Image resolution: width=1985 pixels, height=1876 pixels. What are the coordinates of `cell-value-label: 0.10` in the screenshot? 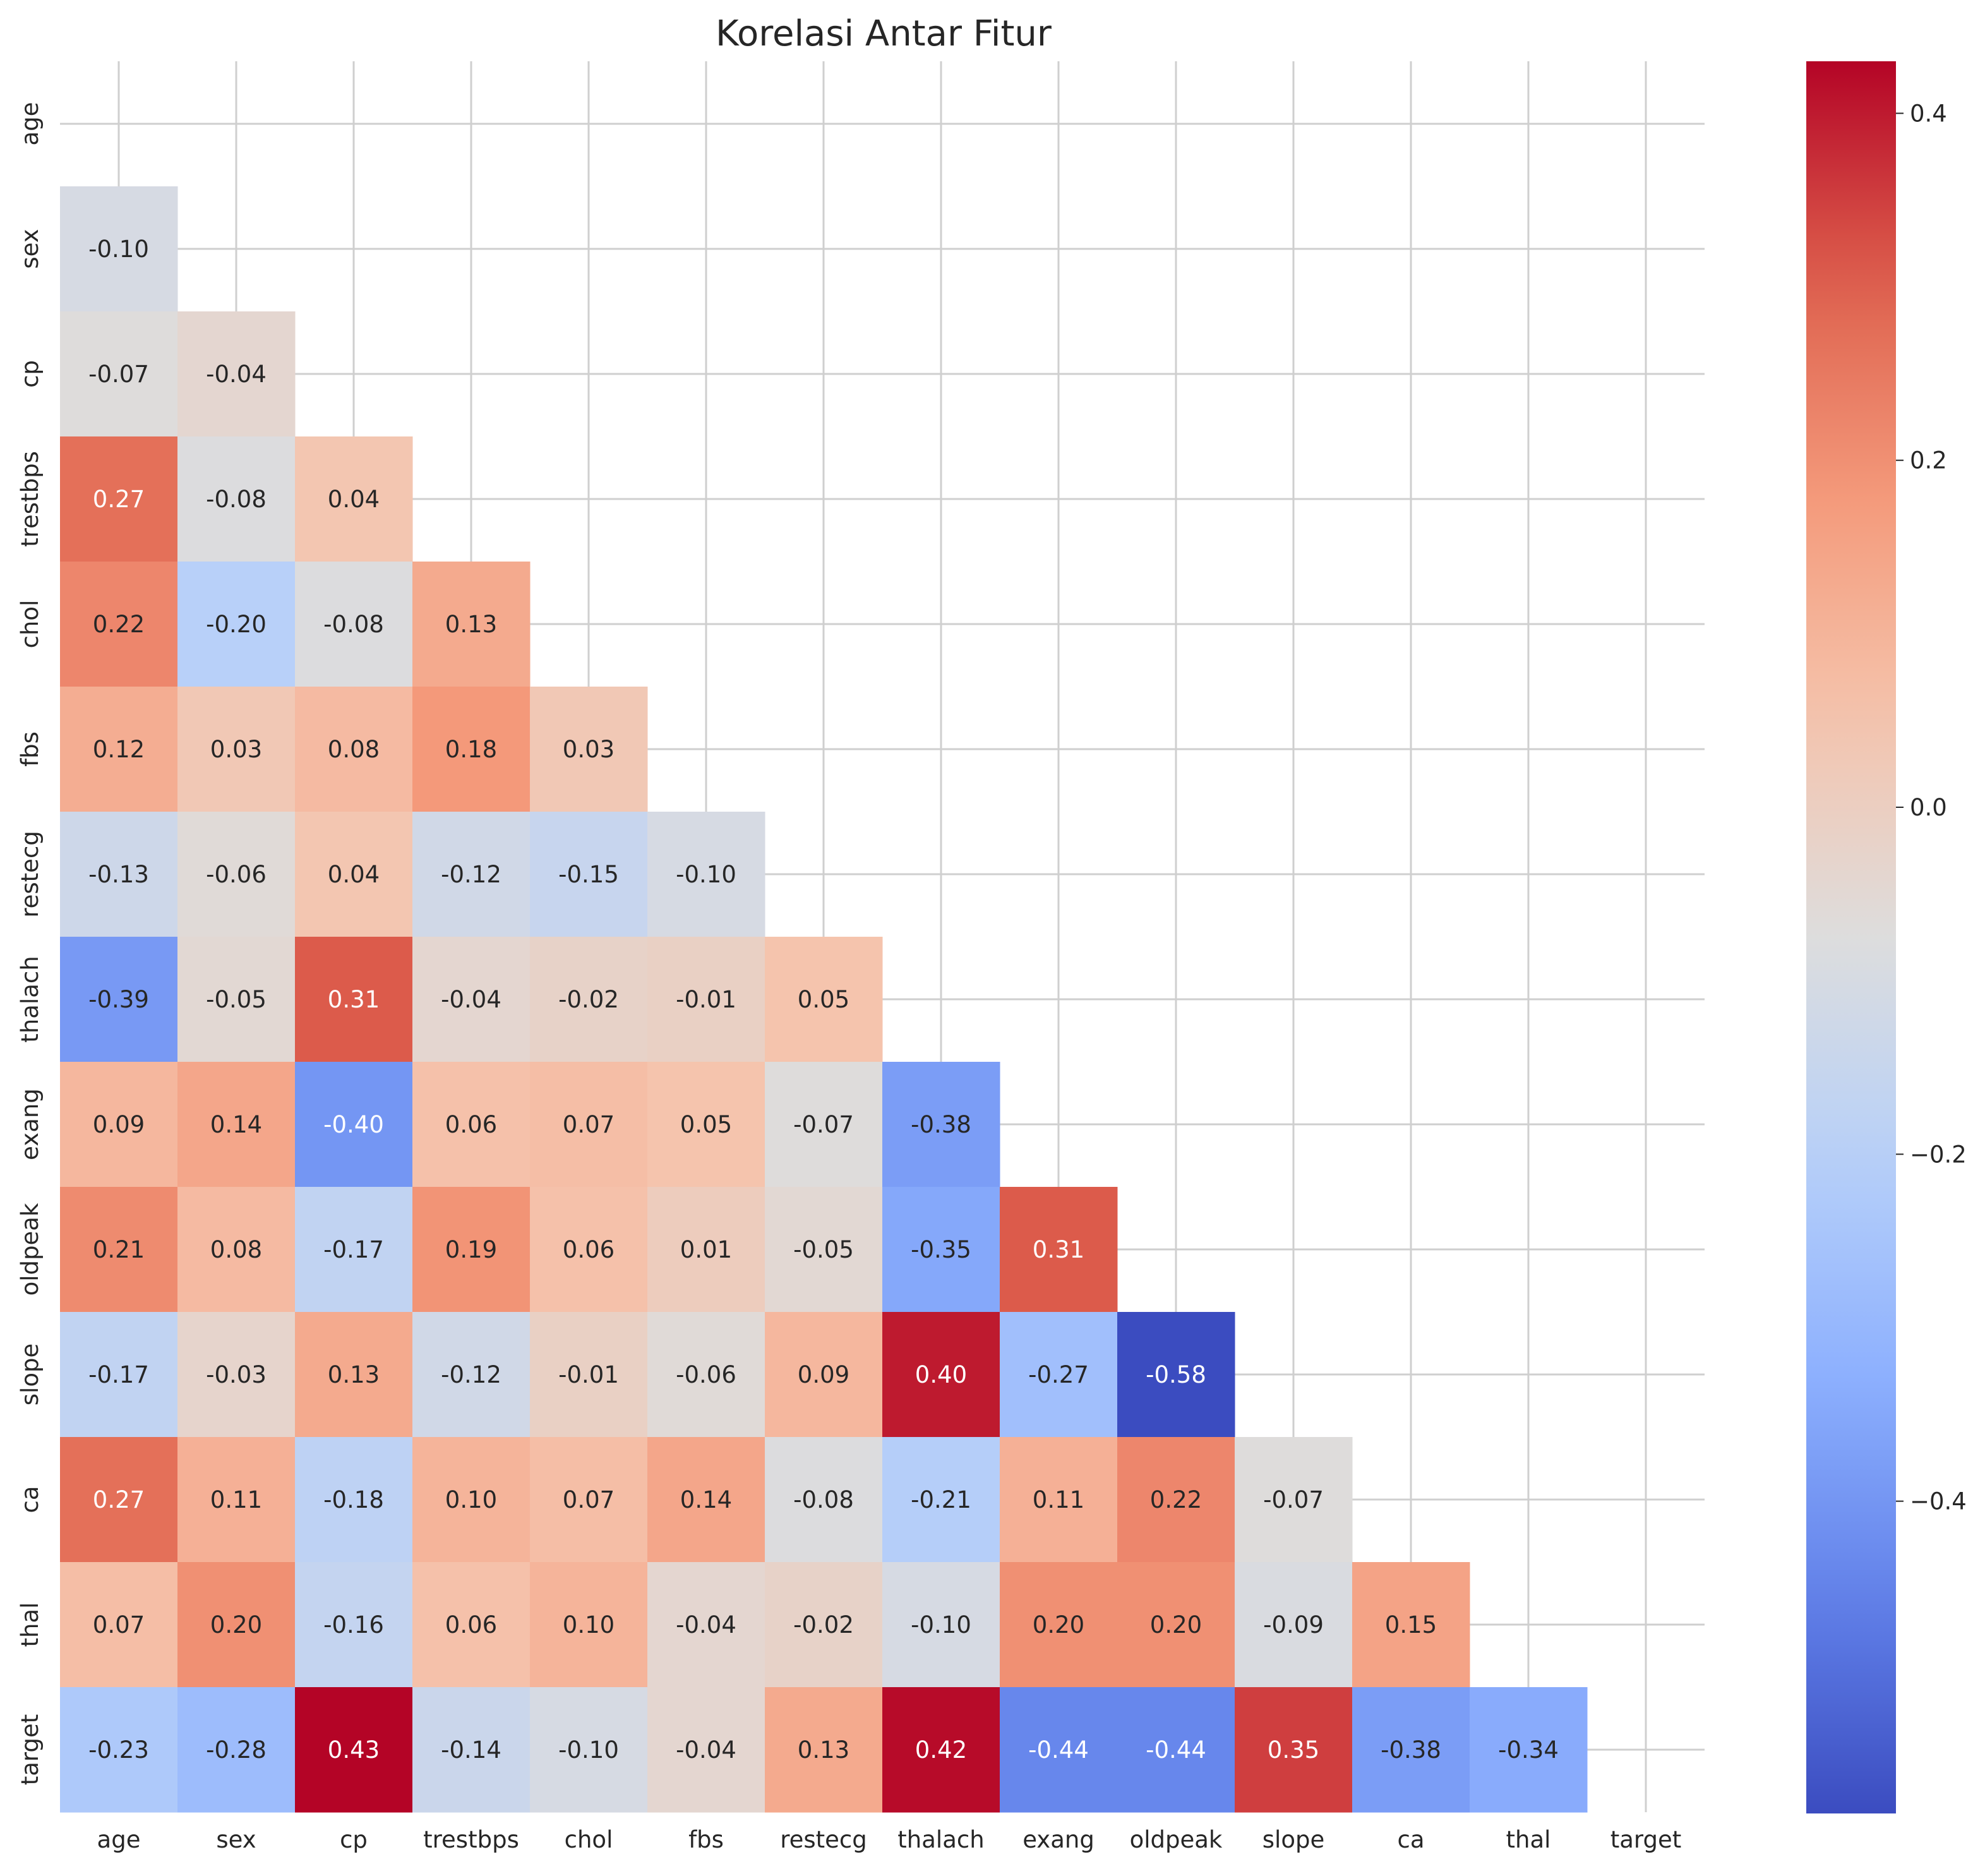 It's located at (589, 1624).